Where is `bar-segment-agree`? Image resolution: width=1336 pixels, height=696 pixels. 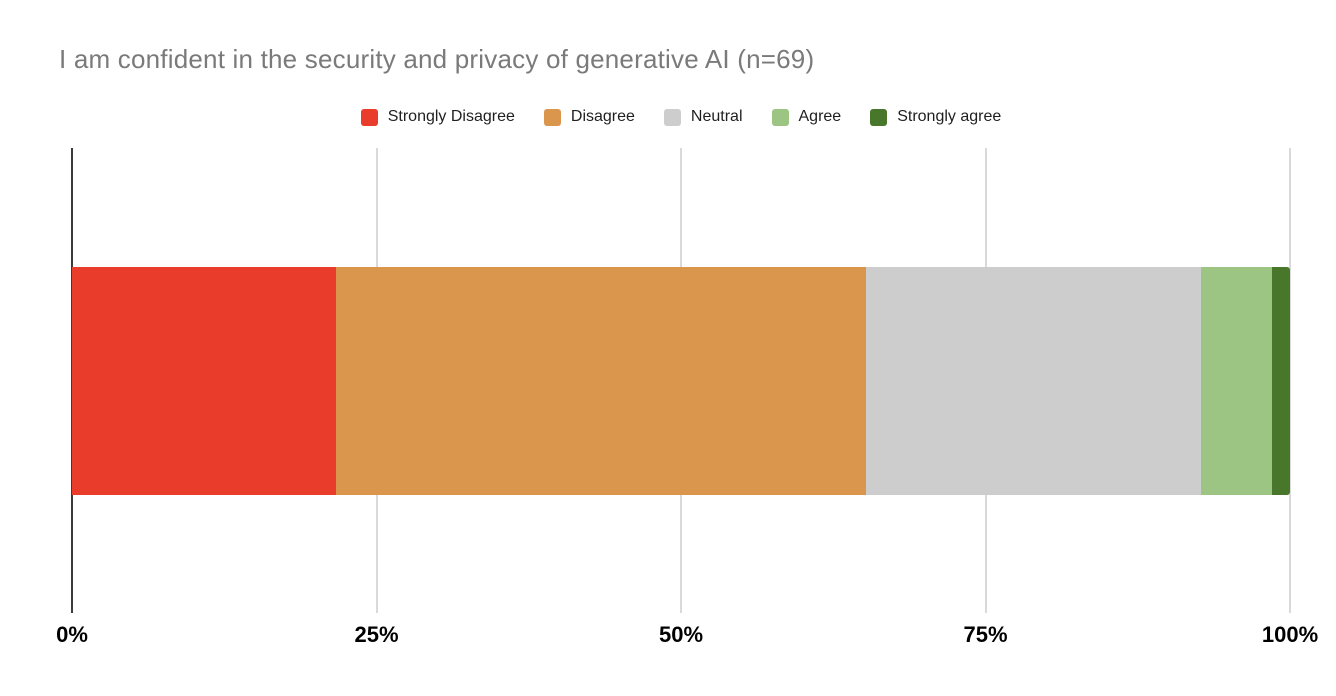
bar-segment-agree is located at coordinates (1236, 381).